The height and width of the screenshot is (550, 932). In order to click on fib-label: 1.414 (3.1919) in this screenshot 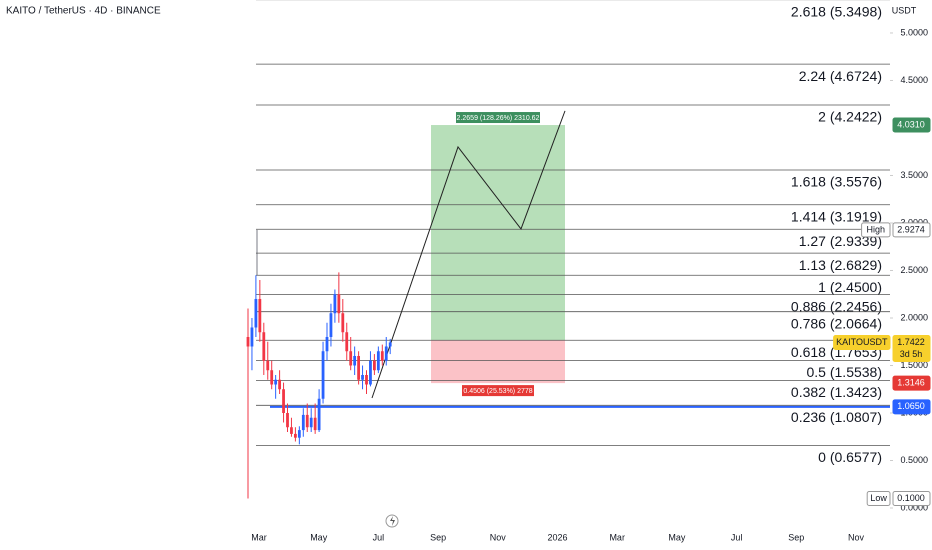, I will do `click(836, 216)`.